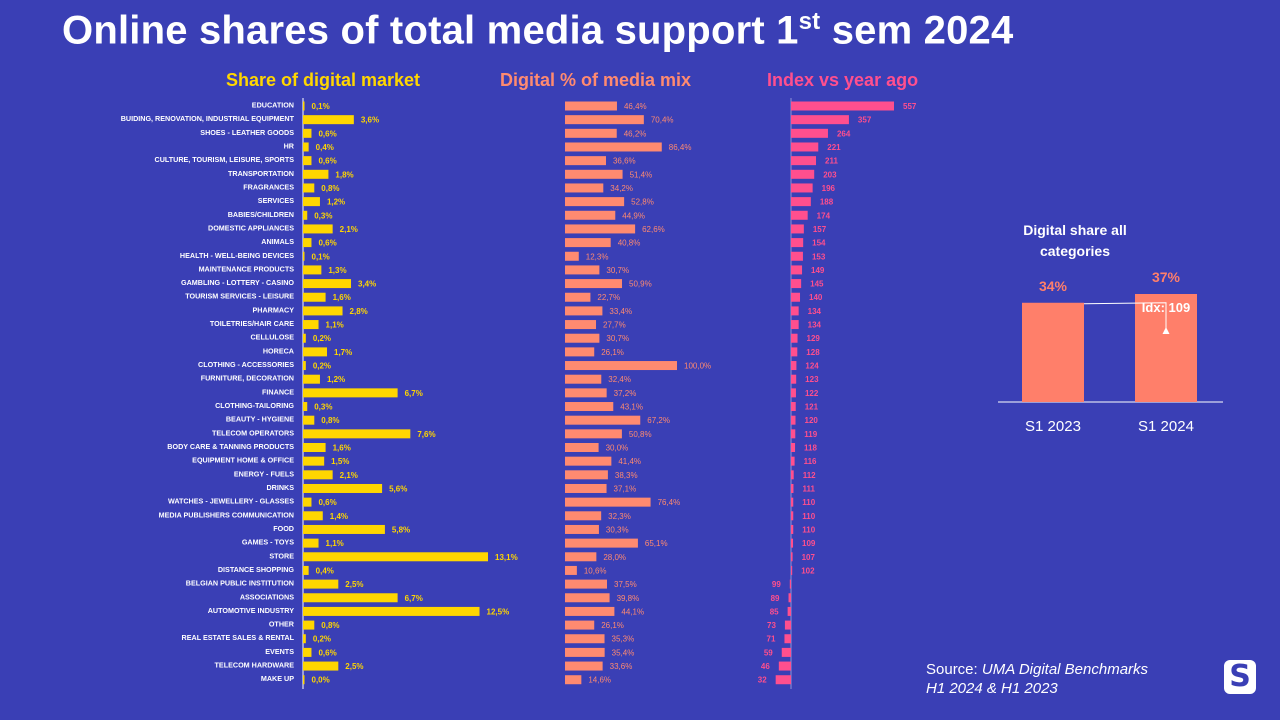 This screenshot has height=720, width=1280. I want to click on category-label: DISTANCE SHOPPING, so click(256, 569).